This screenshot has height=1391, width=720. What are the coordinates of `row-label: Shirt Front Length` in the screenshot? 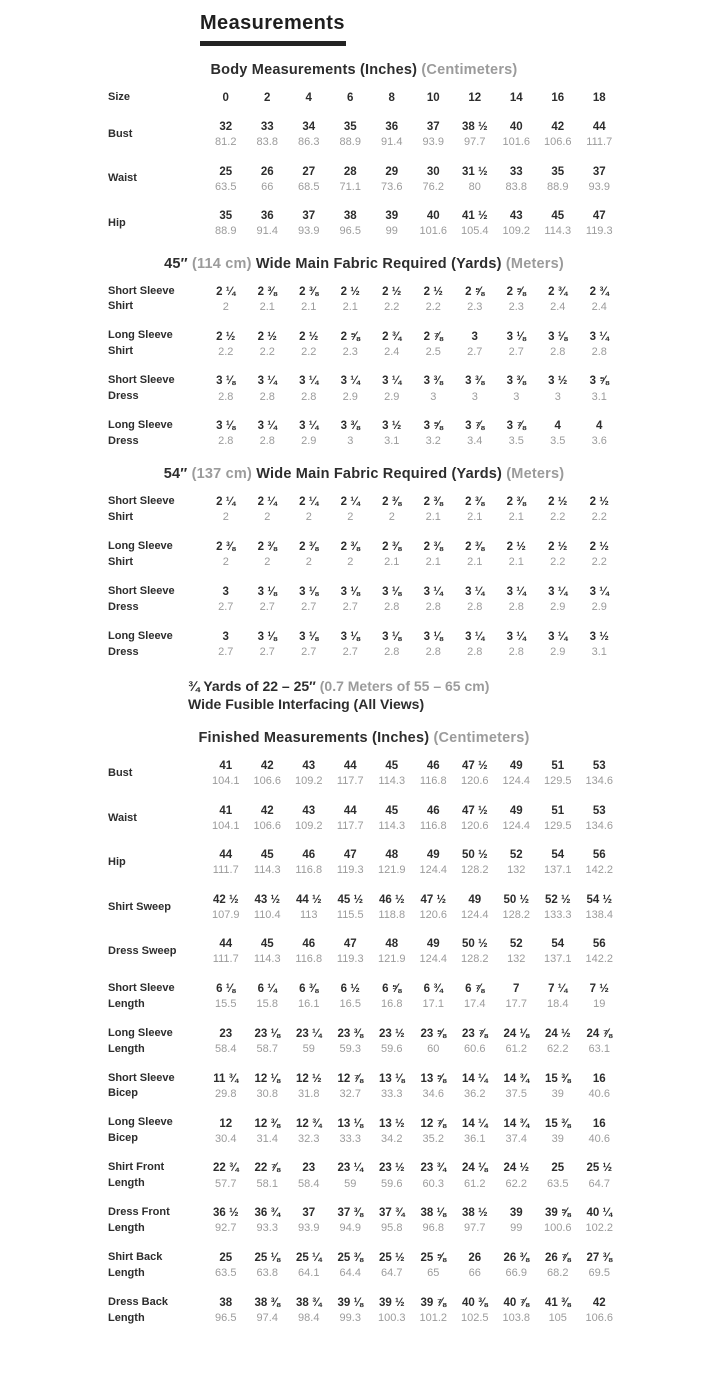 It's located at (156, 1176).